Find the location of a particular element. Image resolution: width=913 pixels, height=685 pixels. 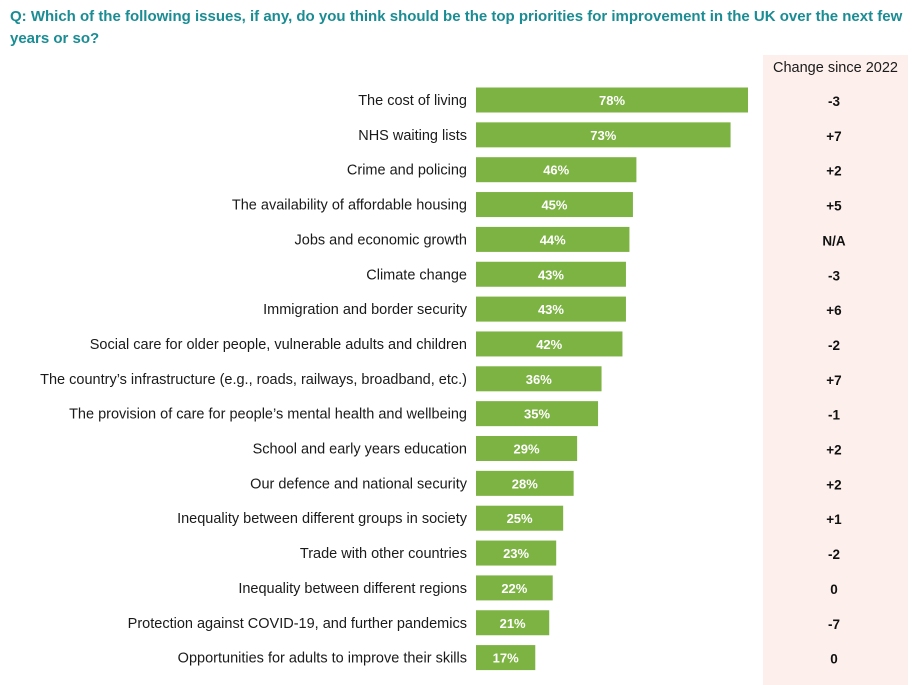

bar-value-label: 45% is located at coordinates (554, 205).